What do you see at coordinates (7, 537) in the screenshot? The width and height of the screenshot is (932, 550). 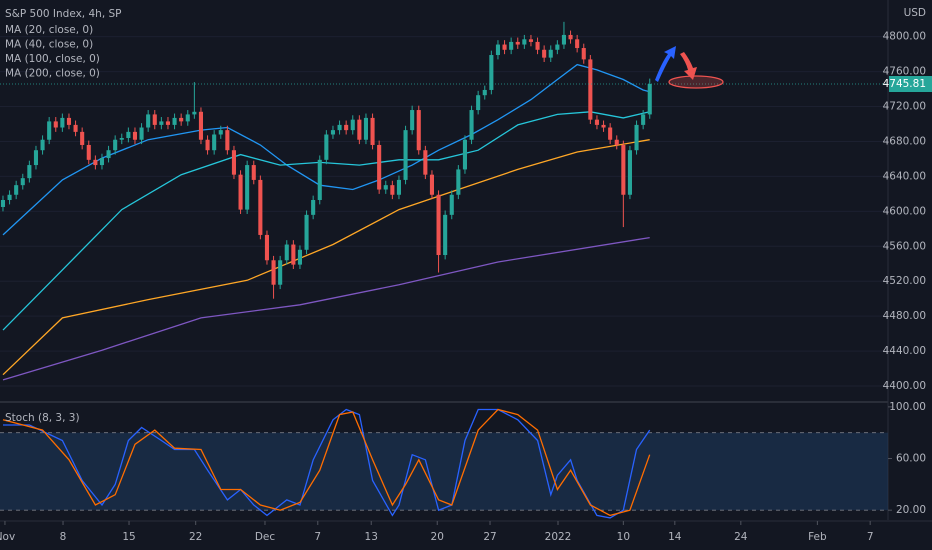 I see `x-tick-label: Nov` at bounding box center [7, 537].